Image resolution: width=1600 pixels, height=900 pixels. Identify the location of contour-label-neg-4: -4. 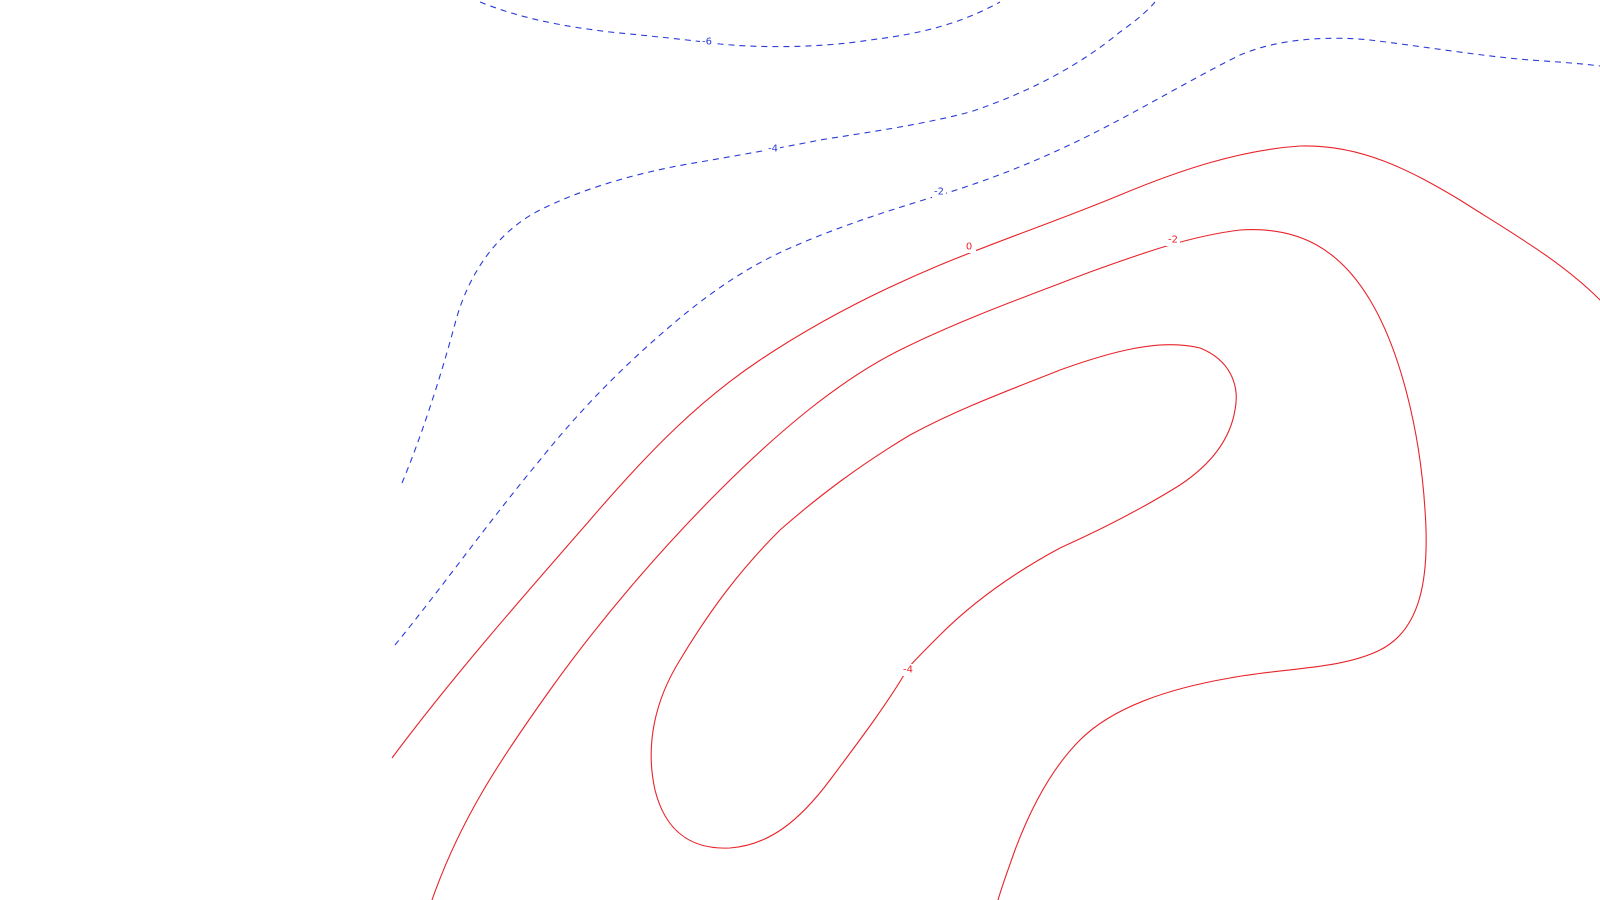
(773, 149).